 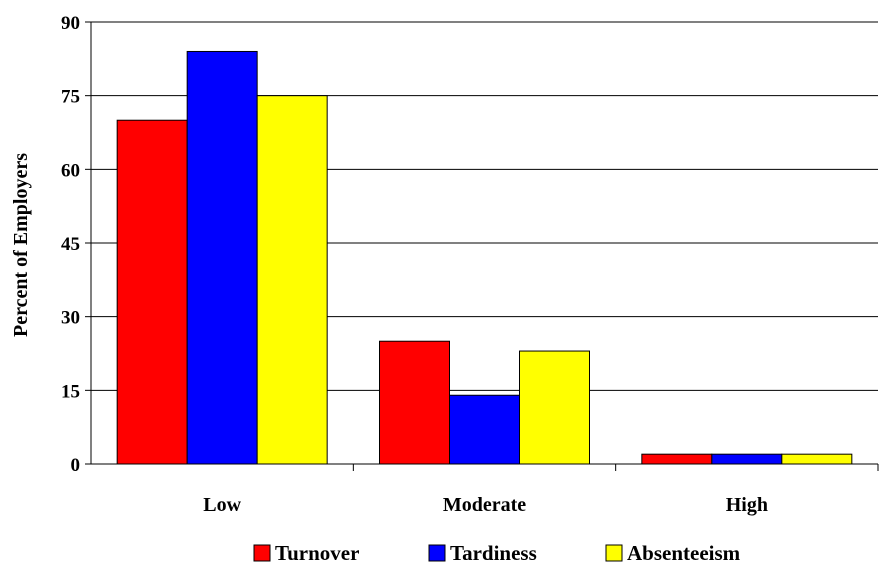 I want to click on bar-turnover-high, so click(x=677, y=459).